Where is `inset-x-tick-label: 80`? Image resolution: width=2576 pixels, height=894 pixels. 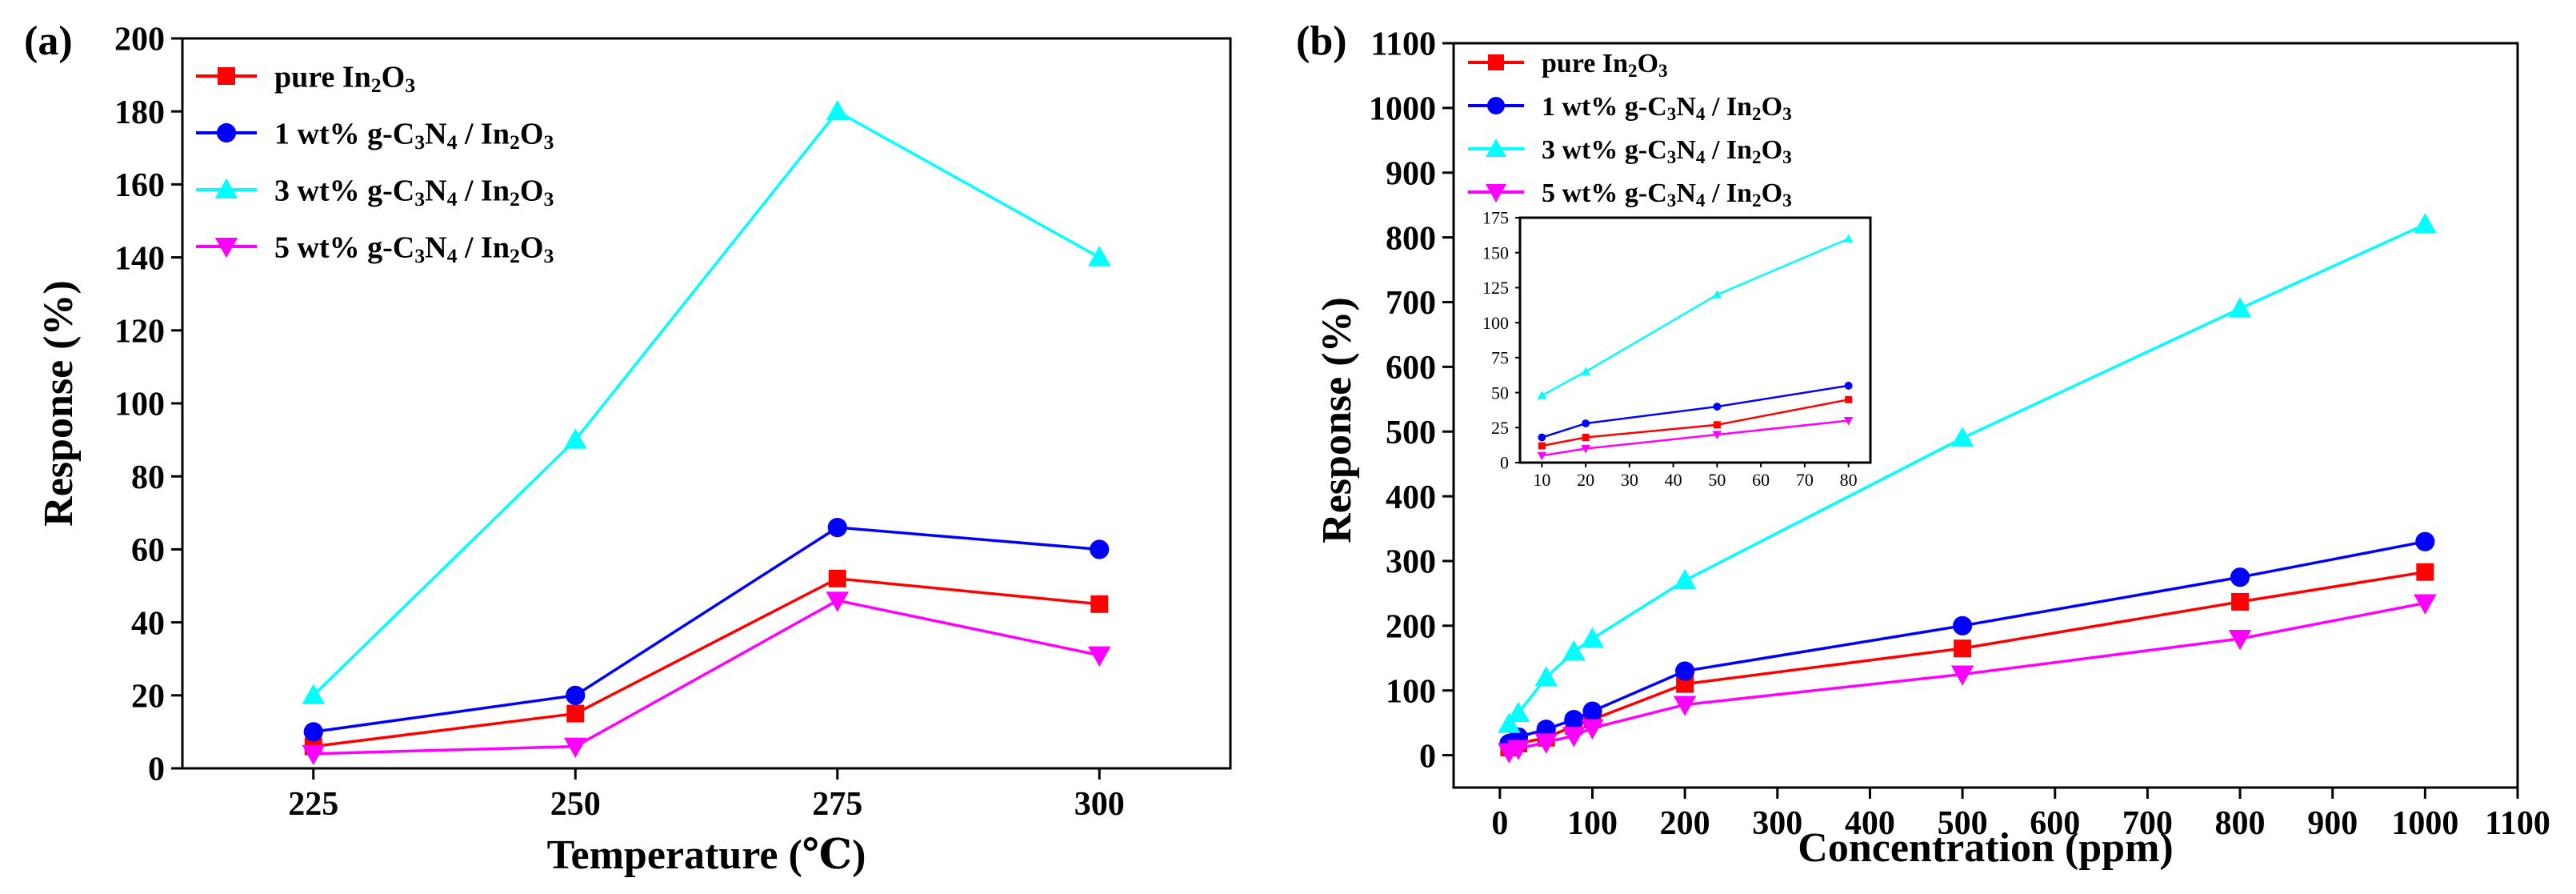 inset-x-tick-label: 80 is located at coordinates (1849, 480).